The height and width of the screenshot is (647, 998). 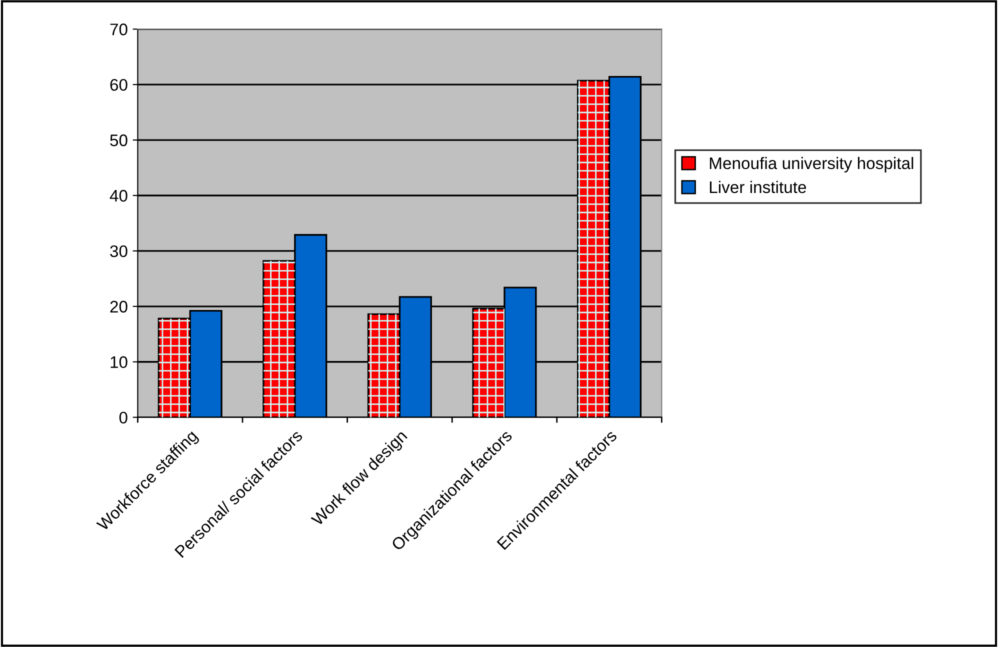 What do you see at coordinates (119, 362) in the screenshot?
I see `y-tick-label: 10` at bounding box center [119, 362].